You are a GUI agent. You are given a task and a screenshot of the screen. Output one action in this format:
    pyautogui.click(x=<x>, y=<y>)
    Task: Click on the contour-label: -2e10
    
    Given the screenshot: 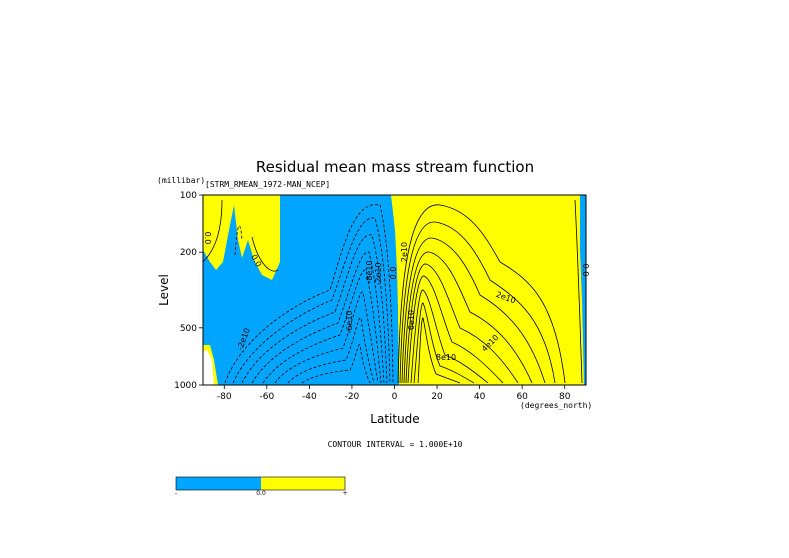 What is the action you would take?
    pyautogui.click(x=378, y=273)
    